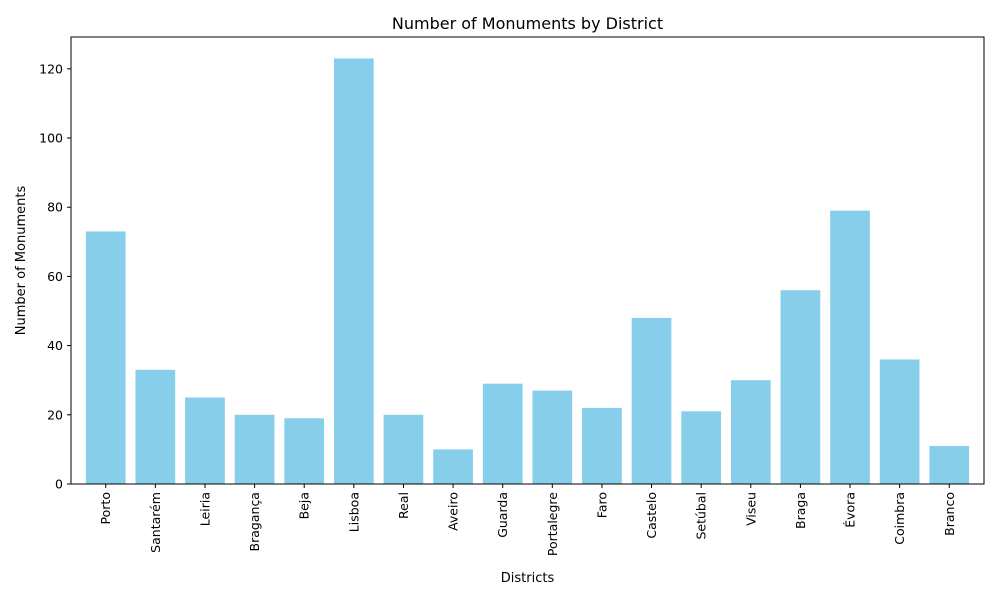  I want to click on y-axis-label: Number of Monuments, so click(21, 261).